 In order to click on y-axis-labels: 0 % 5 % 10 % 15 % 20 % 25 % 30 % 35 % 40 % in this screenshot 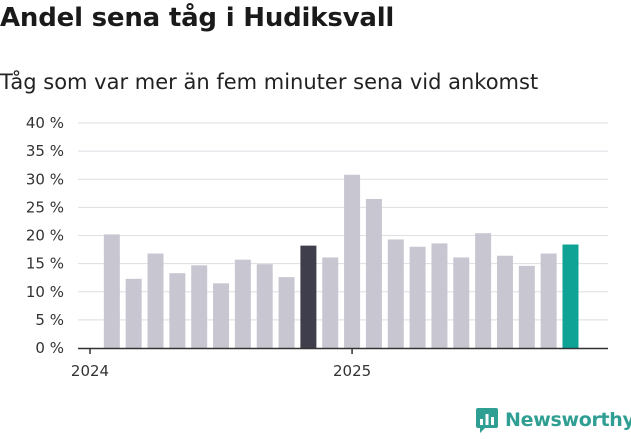, I will do `click(45, 235)`.